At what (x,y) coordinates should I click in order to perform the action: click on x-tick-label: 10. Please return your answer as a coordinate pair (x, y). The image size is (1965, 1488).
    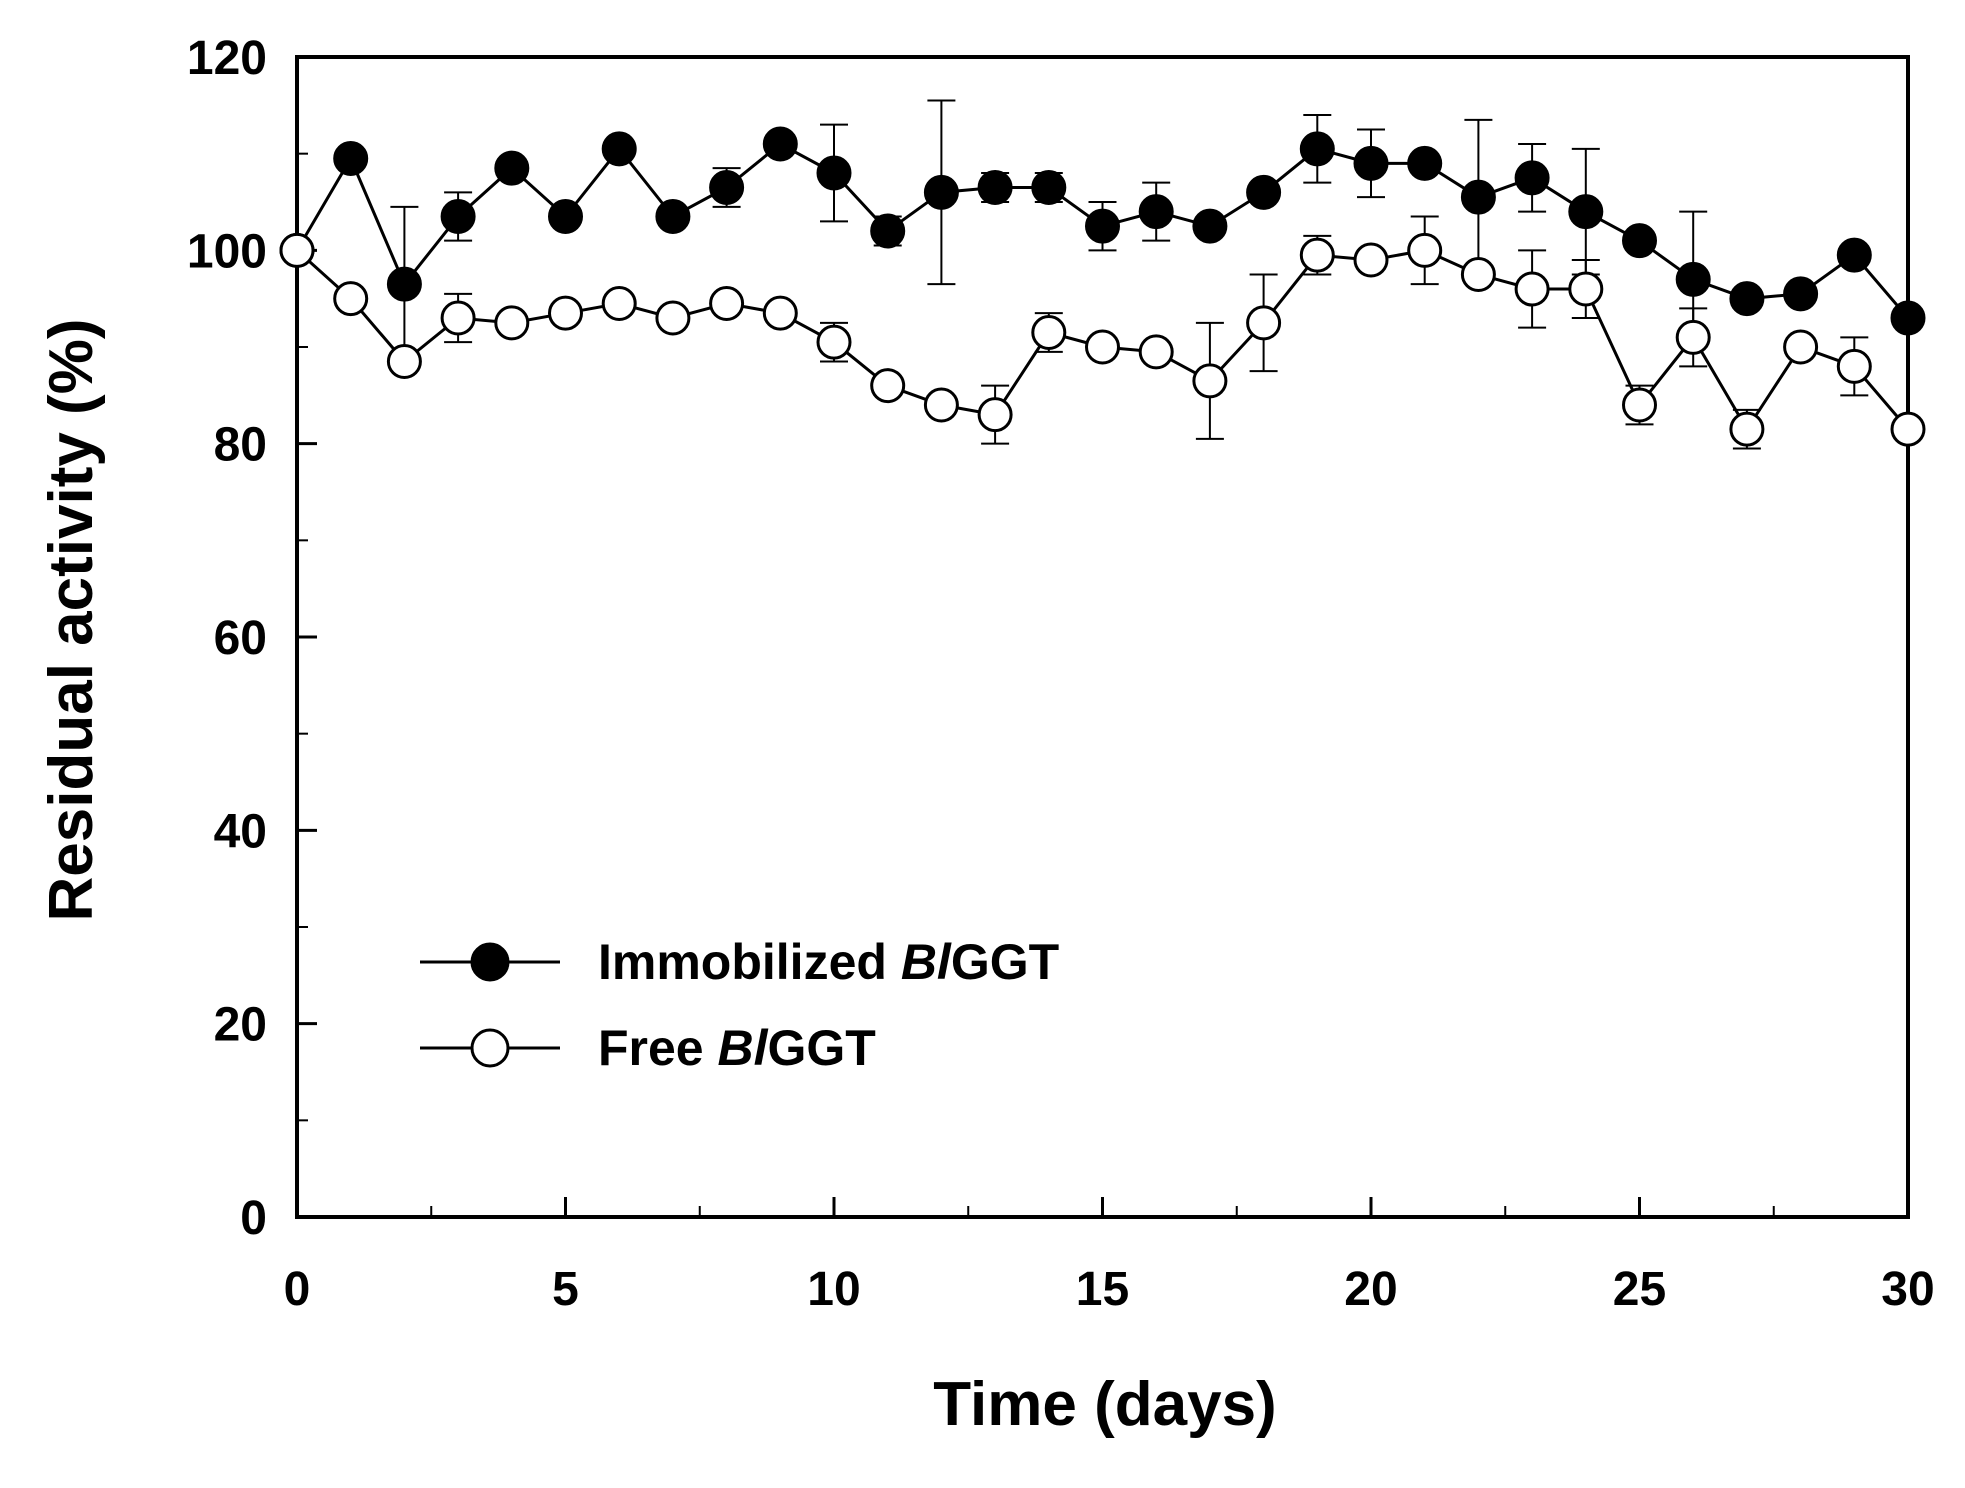
    Looking at the image, I should click on (833, 1289).